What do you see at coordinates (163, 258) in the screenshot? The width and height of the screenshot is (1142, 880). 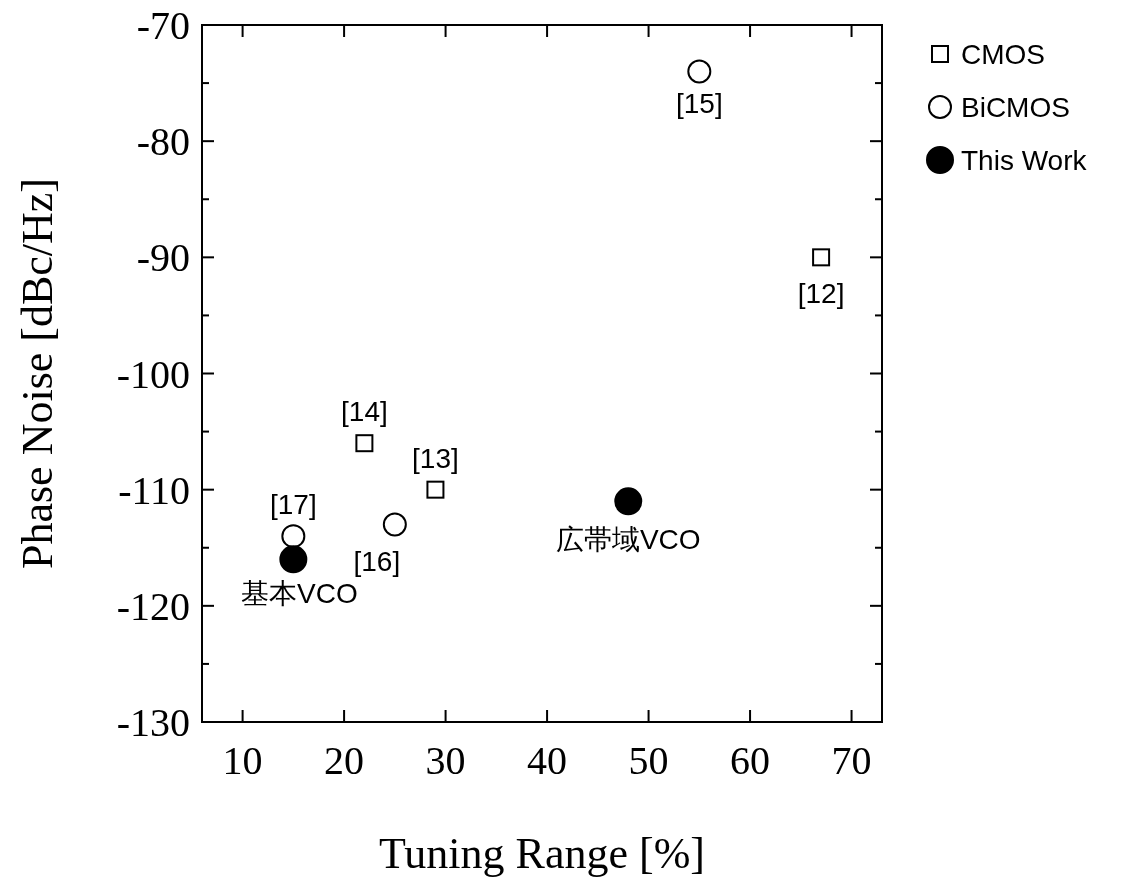 I see `y-tick-label: -90` at bounding box center [163, 258].